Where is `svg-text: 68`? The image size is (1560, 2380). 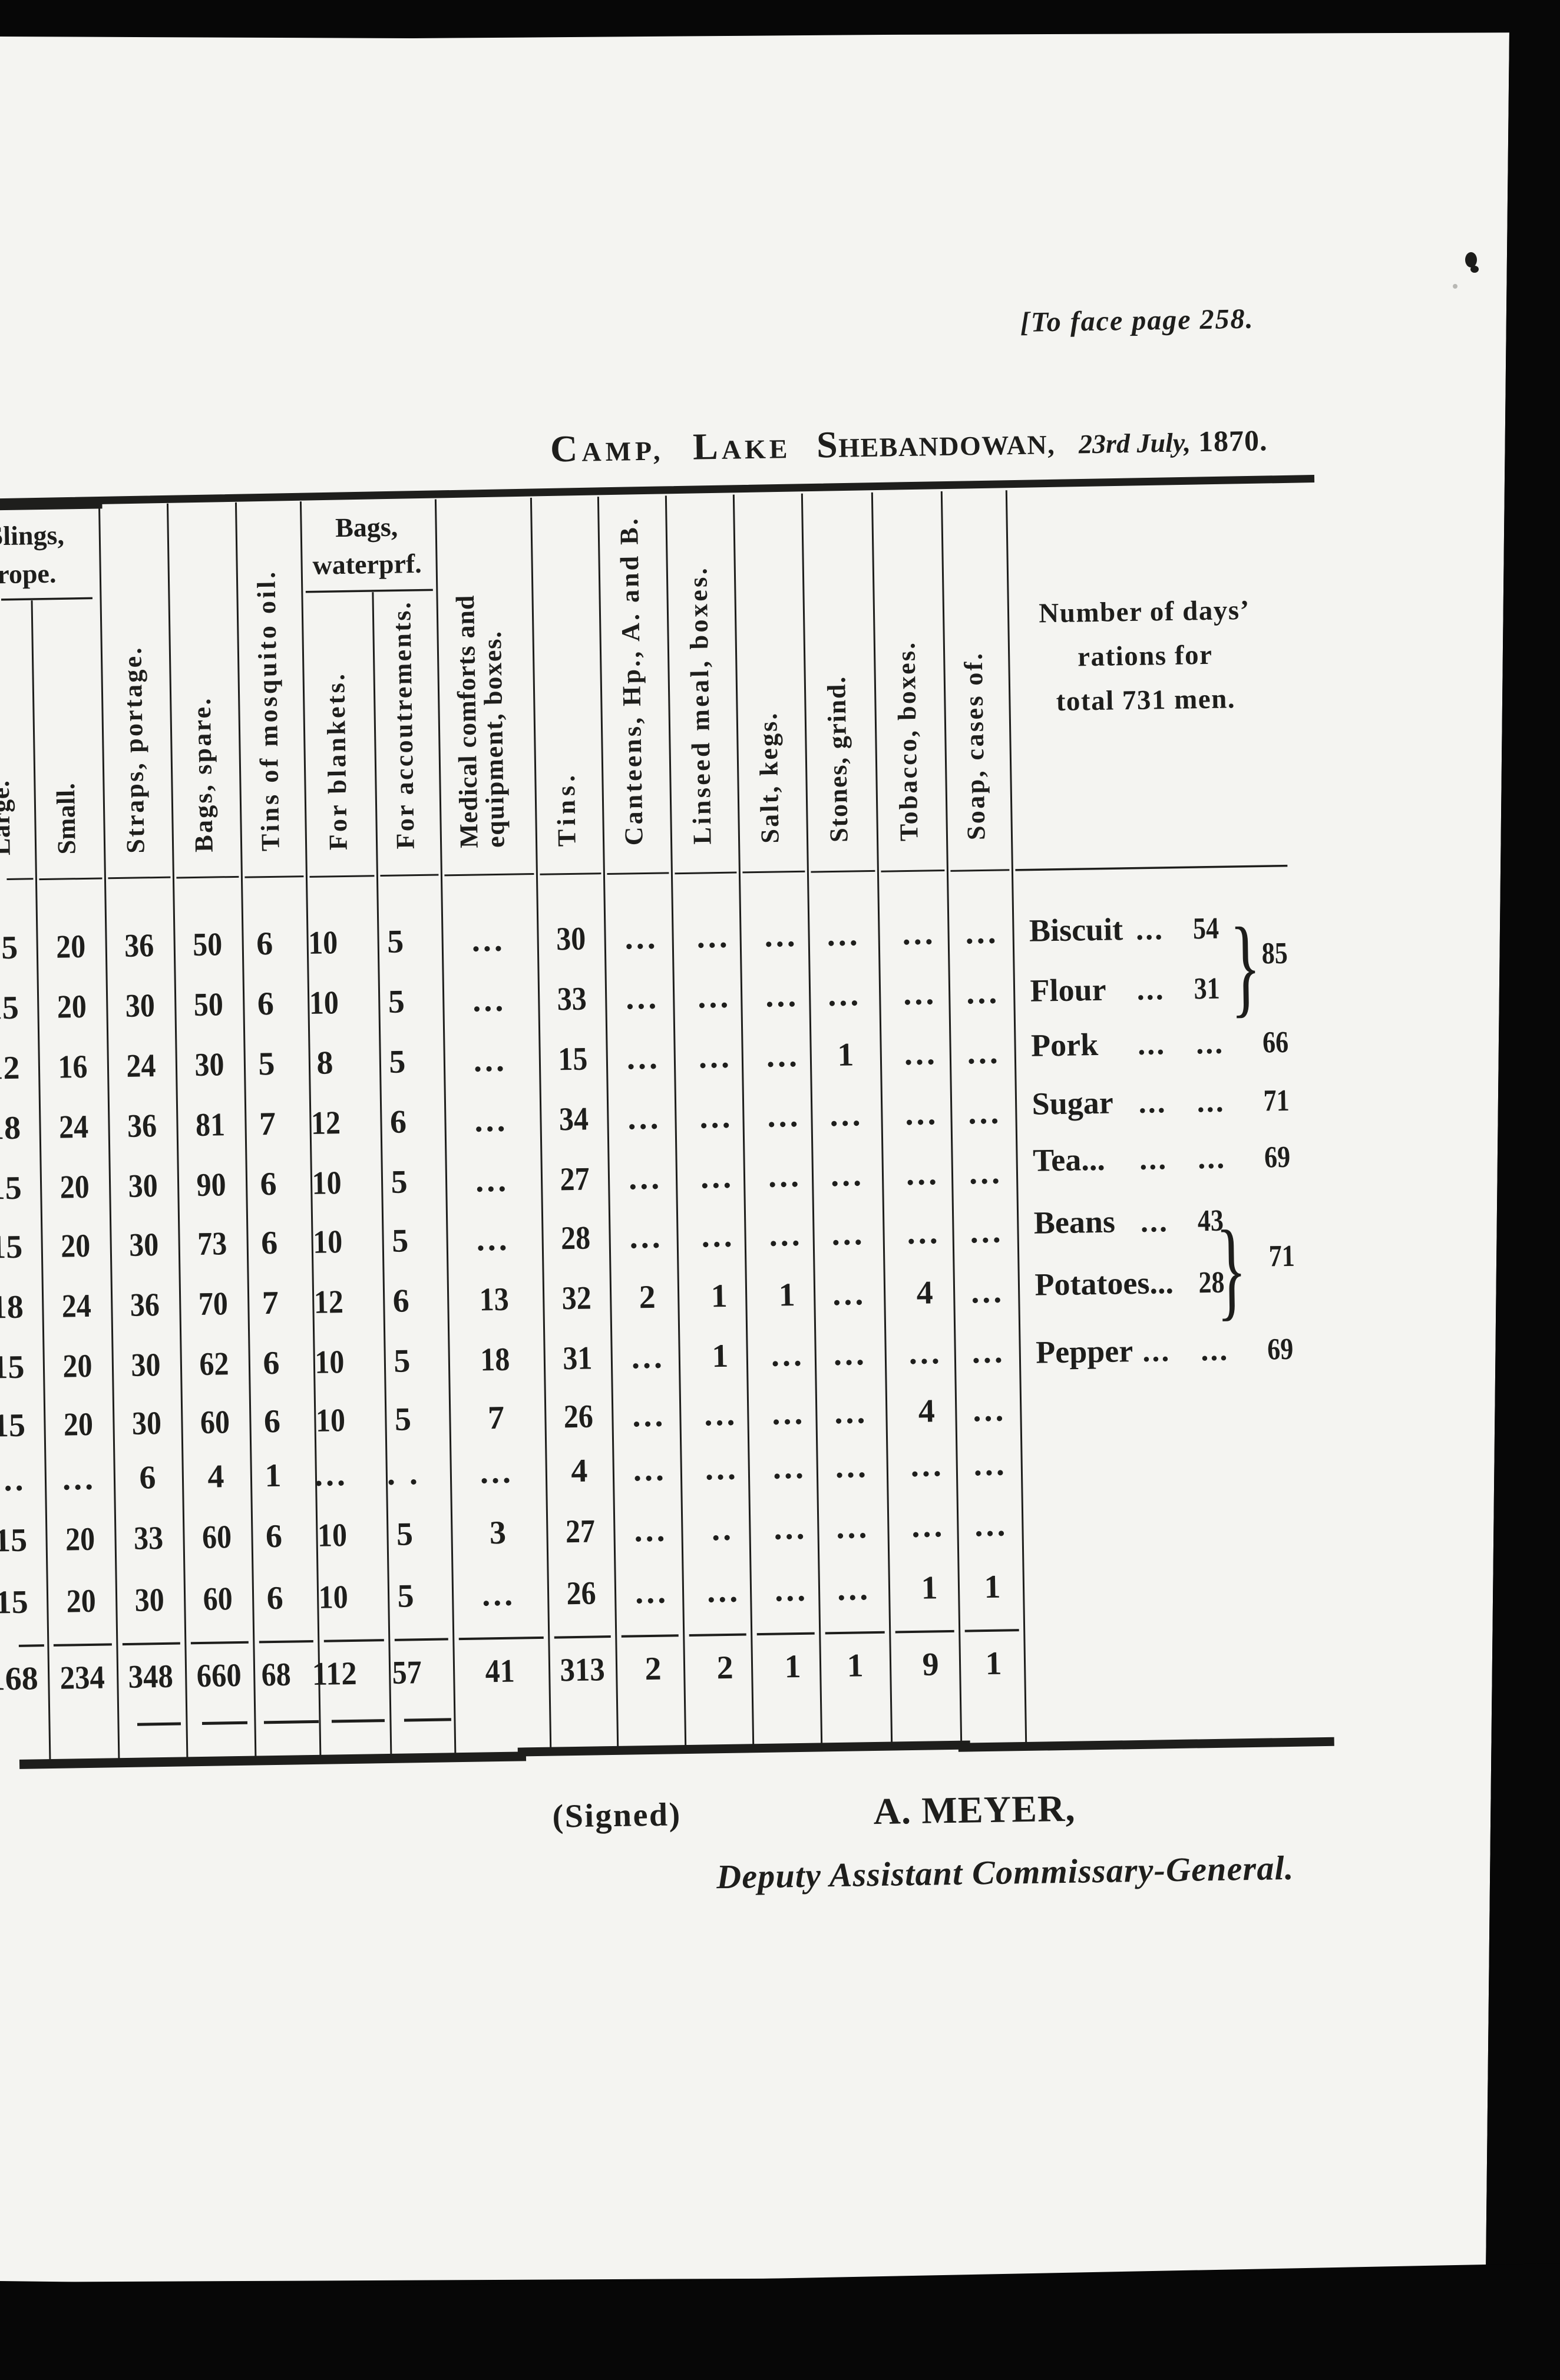
svg-text: 68 is located at coordinates (276, 1675).